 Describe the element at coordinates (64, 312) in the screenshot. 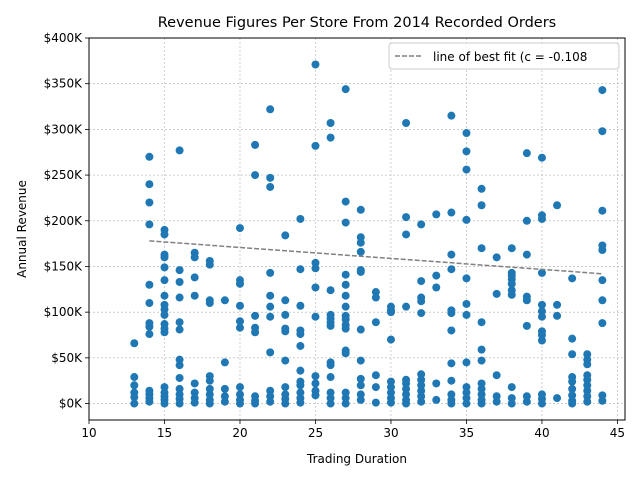

I see `y-tick-label: $100K` at that location.